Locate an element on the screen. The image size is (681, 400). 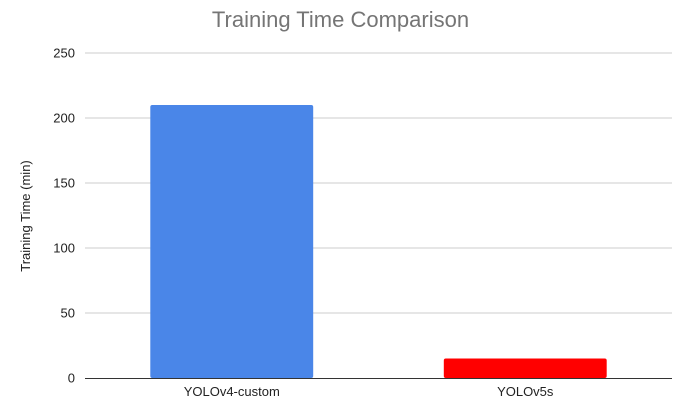
y-axis-label: Training Time (min) is located at coordinates (25, 215).